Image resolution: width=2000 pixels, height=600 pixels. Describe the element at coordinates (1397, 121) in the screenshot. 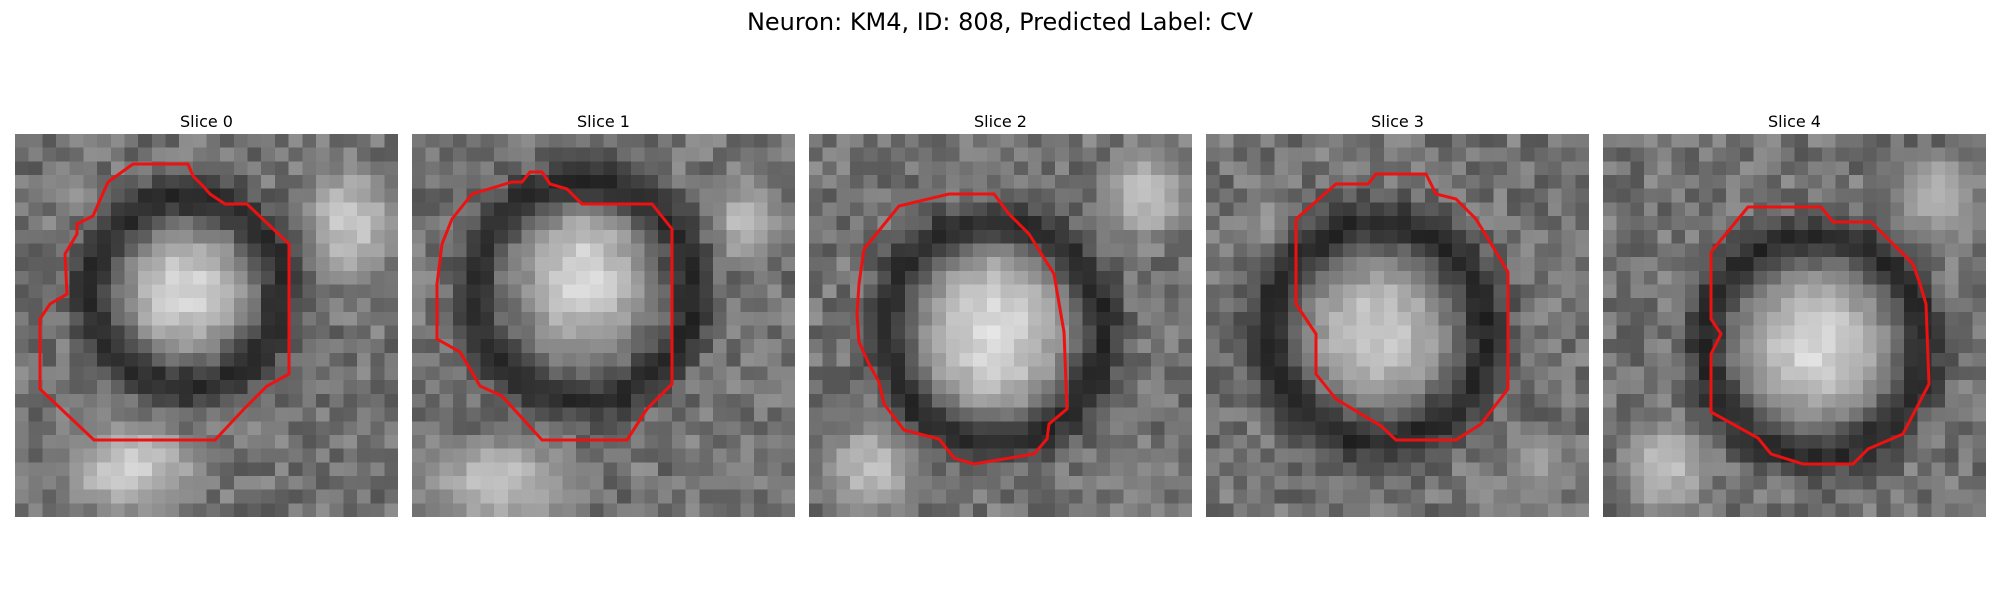

I see `slice-title-3: Slice 3` at that location.